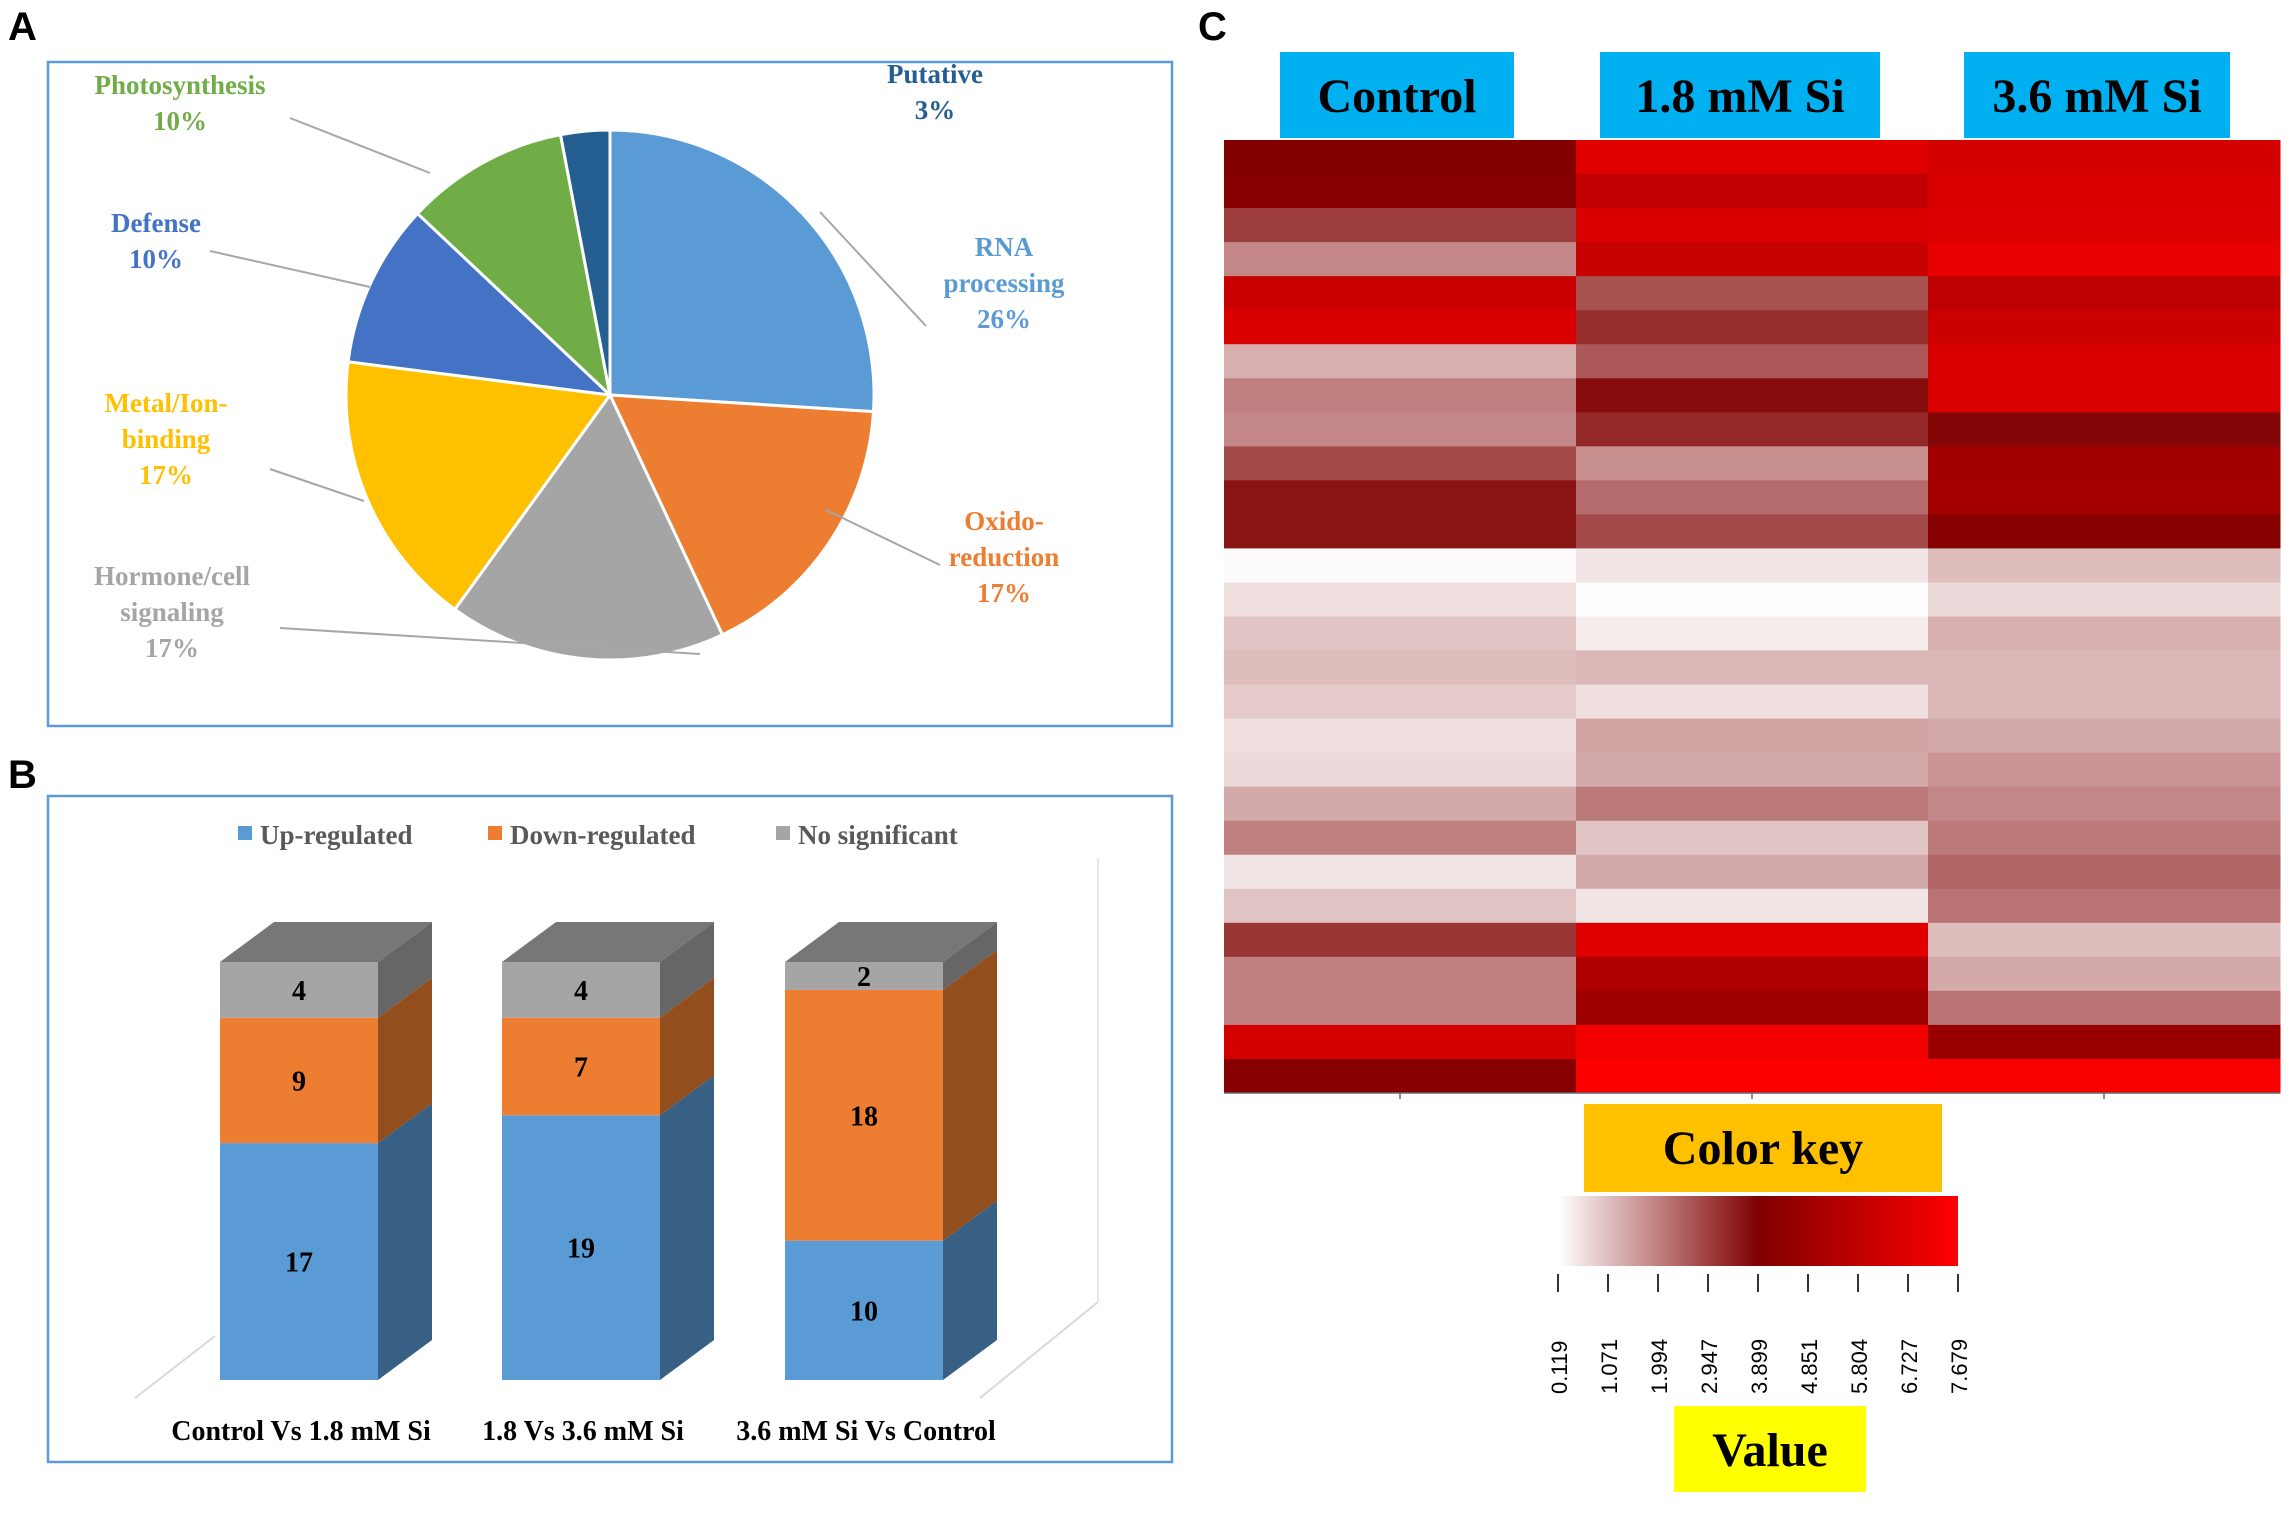 Image resolution: width=2293 pixels, height=1515 pixels. Describe the element at coordinates (301, 1431) in the screenshot. I see `bar-category-label: Control Vs 1.8 mM Si` at that location.